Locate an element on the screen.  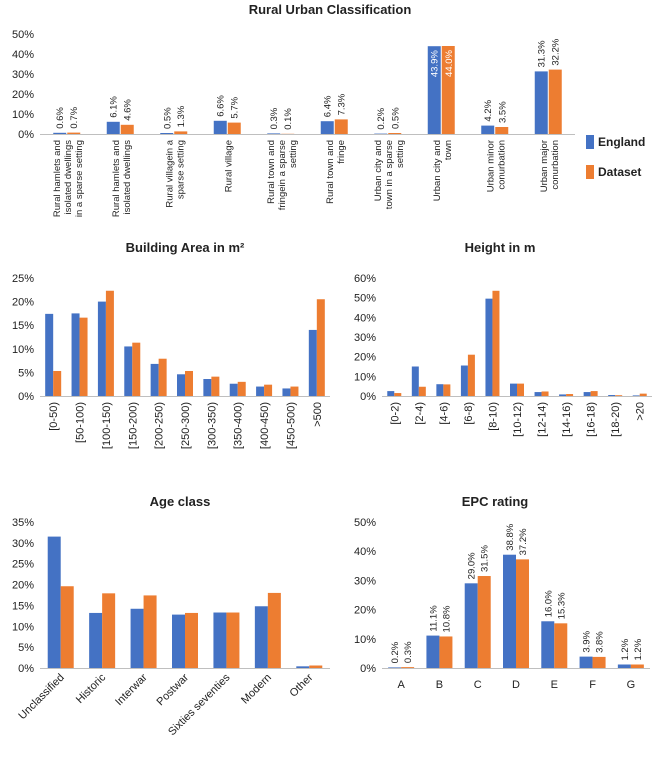
y-tick-label: 10% is located at coordinates (365, 377).